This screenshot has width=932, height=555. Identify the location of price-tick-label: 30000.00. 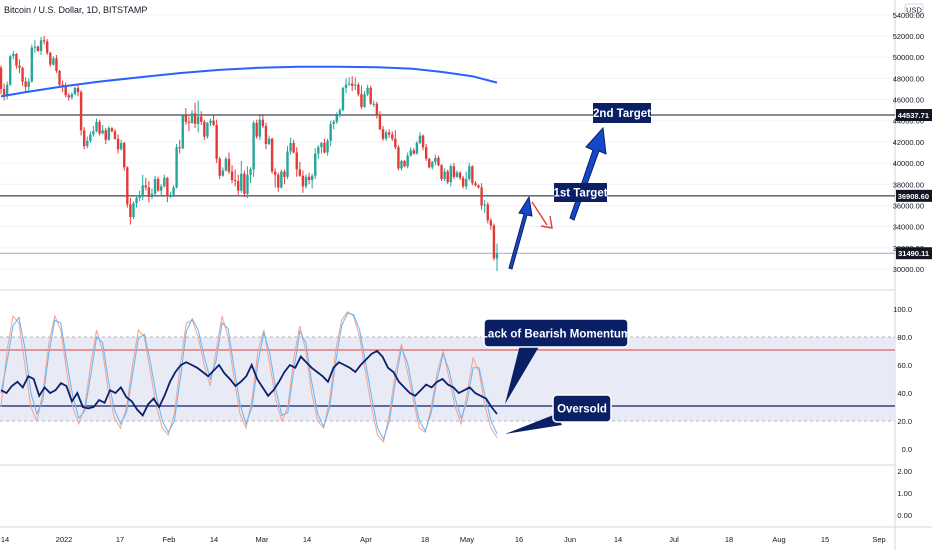
(908, 269).